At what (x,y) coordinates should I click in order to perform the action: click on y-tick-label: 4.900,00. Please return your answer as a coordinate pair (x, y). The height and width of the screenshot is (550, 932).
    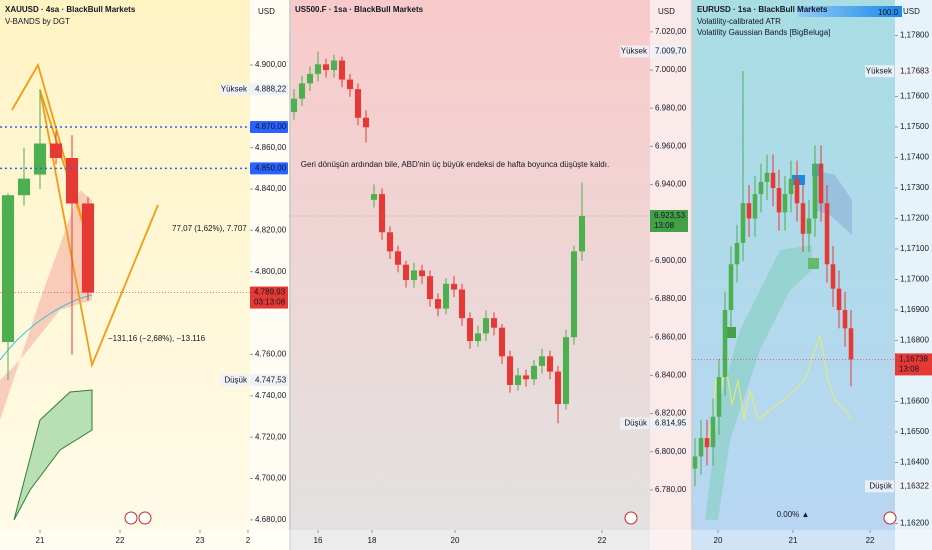
    Looking at the image, I should click on (271, 64).